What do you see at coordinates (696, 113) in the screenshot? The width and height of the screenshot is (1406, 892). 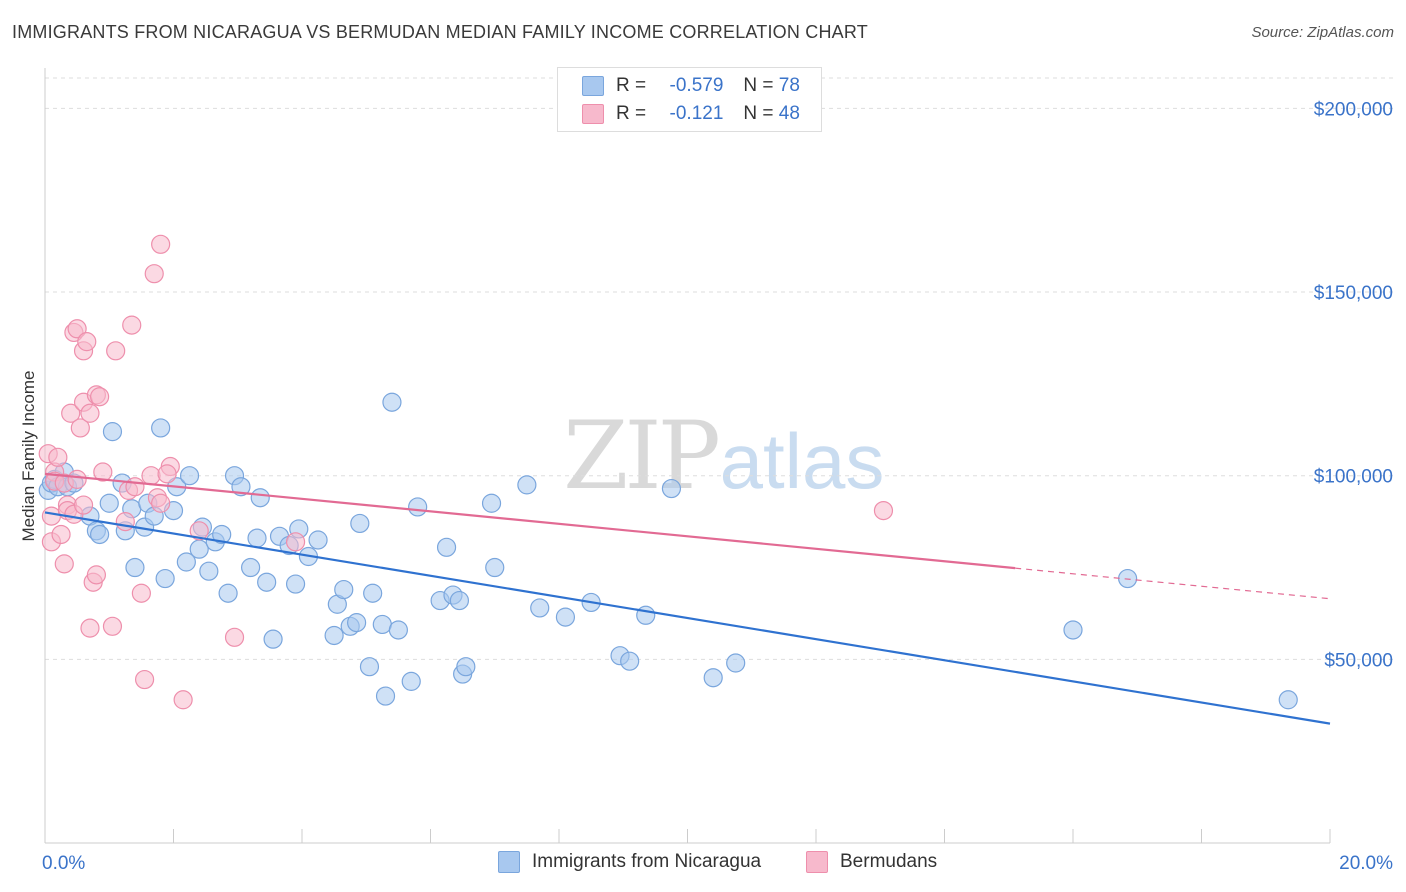 I see `legend-r-value: -0.121` at bounding box center [696, 113].